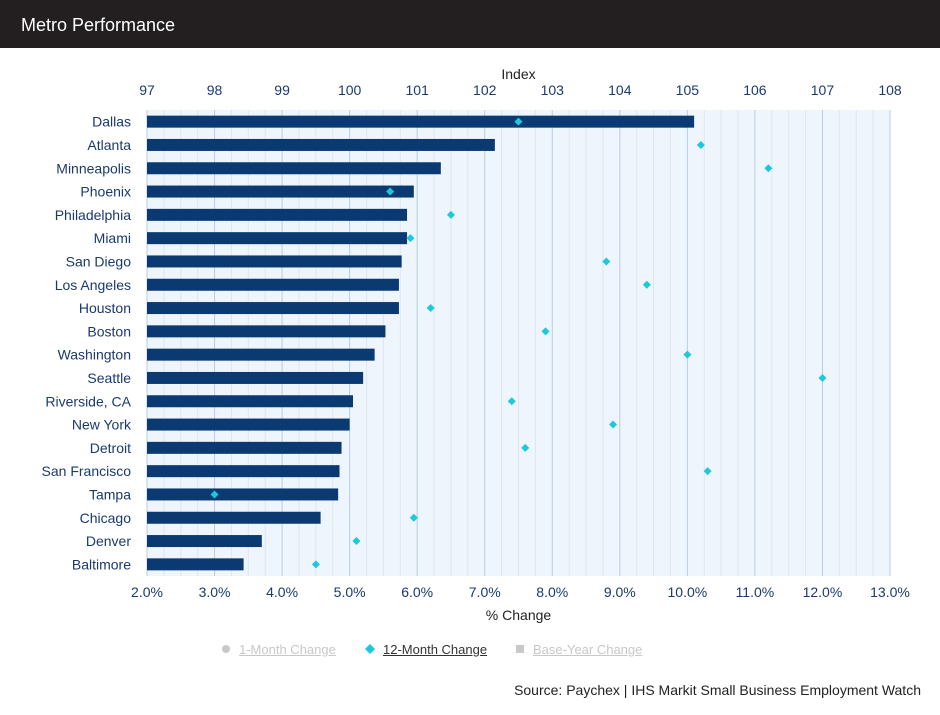 This screenshot has height=715, width=940. I want to click on bottom-axis-tick-label: 3.0%, so click(215, 592).